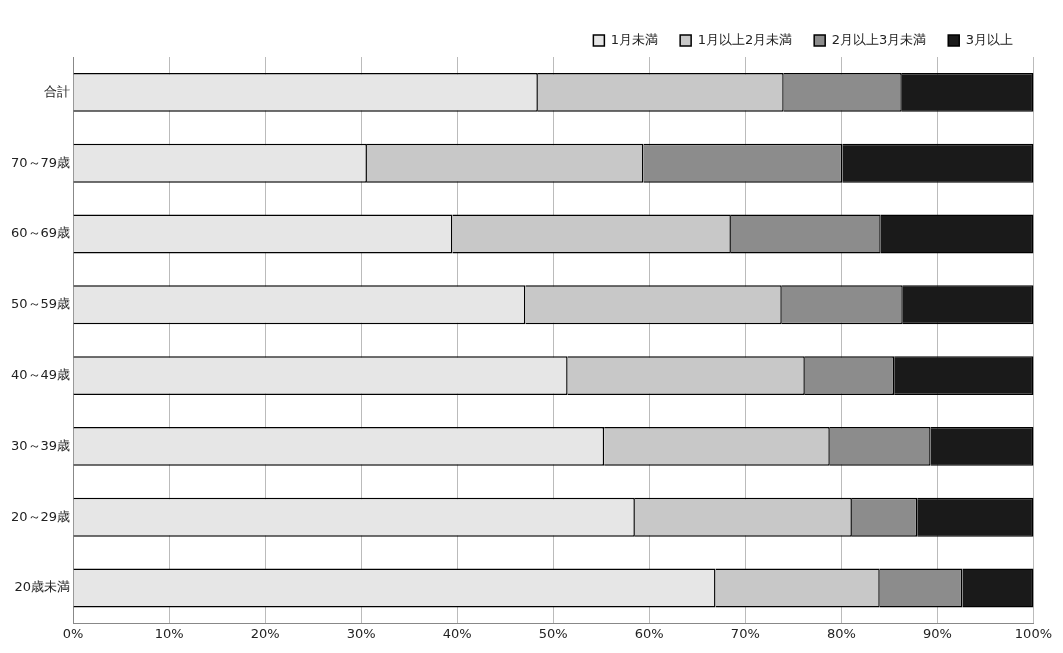 This screenshot has width=1063, height=653. I want to click on y-tick-label: 70～79歳, so click(40, 162).